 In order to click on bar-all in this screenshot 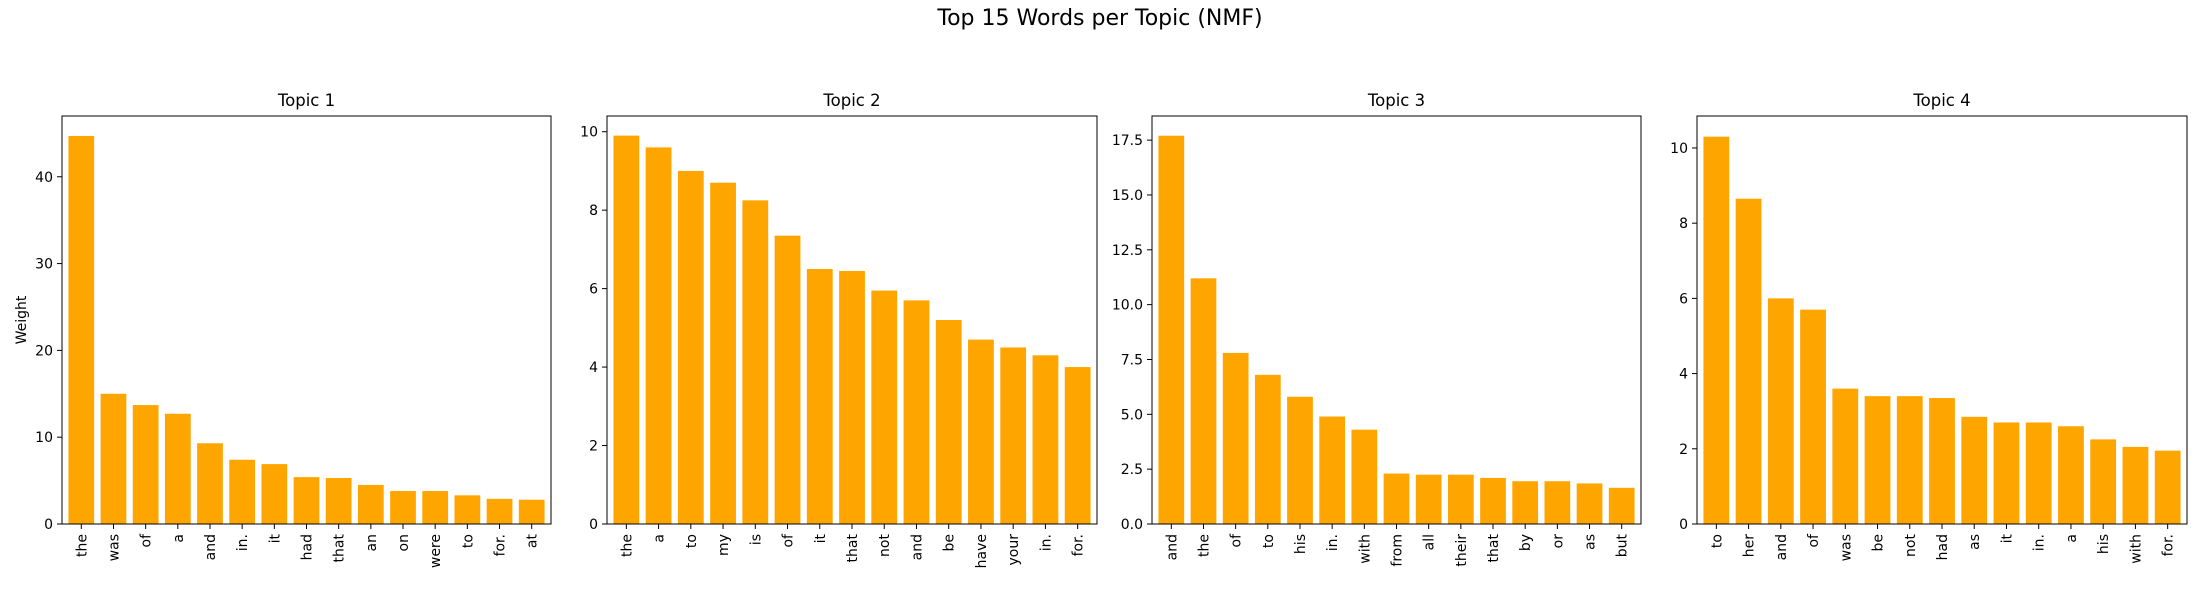, I will do `click(1428, 499)`.